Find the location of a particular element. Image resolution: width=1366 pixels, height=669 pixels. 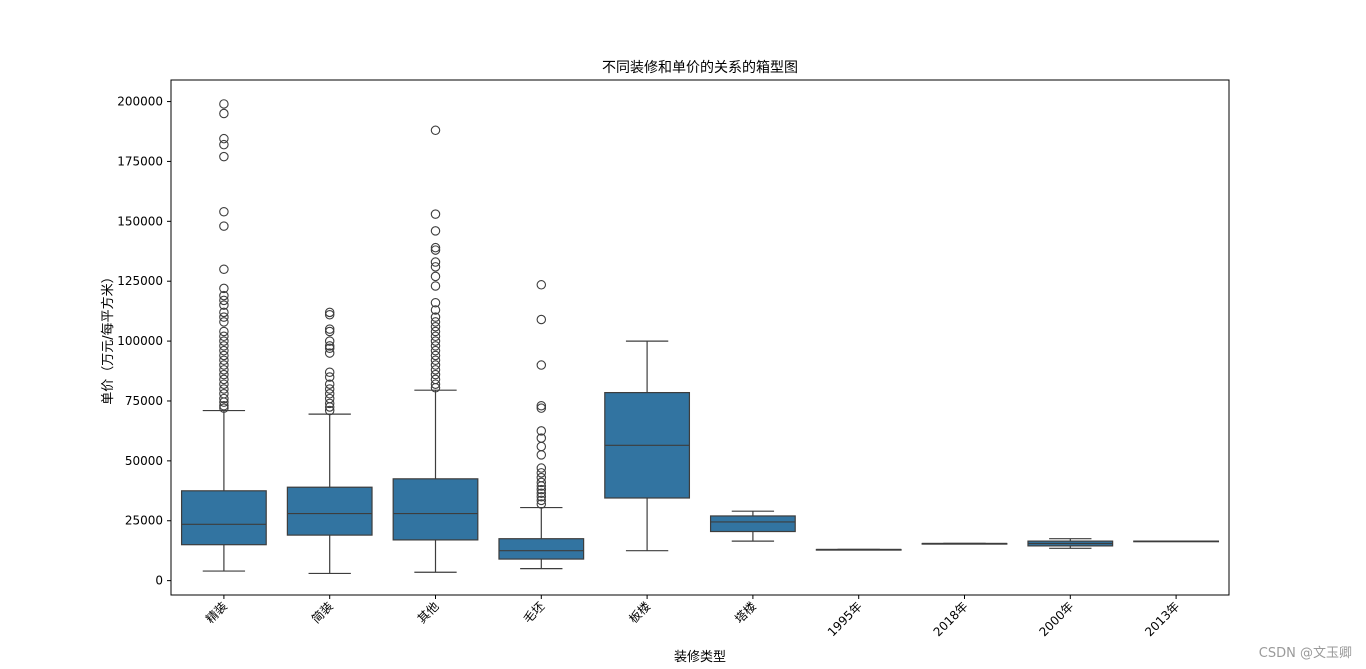

y-tick-label: 200000 is located at coordinates (140, 102).